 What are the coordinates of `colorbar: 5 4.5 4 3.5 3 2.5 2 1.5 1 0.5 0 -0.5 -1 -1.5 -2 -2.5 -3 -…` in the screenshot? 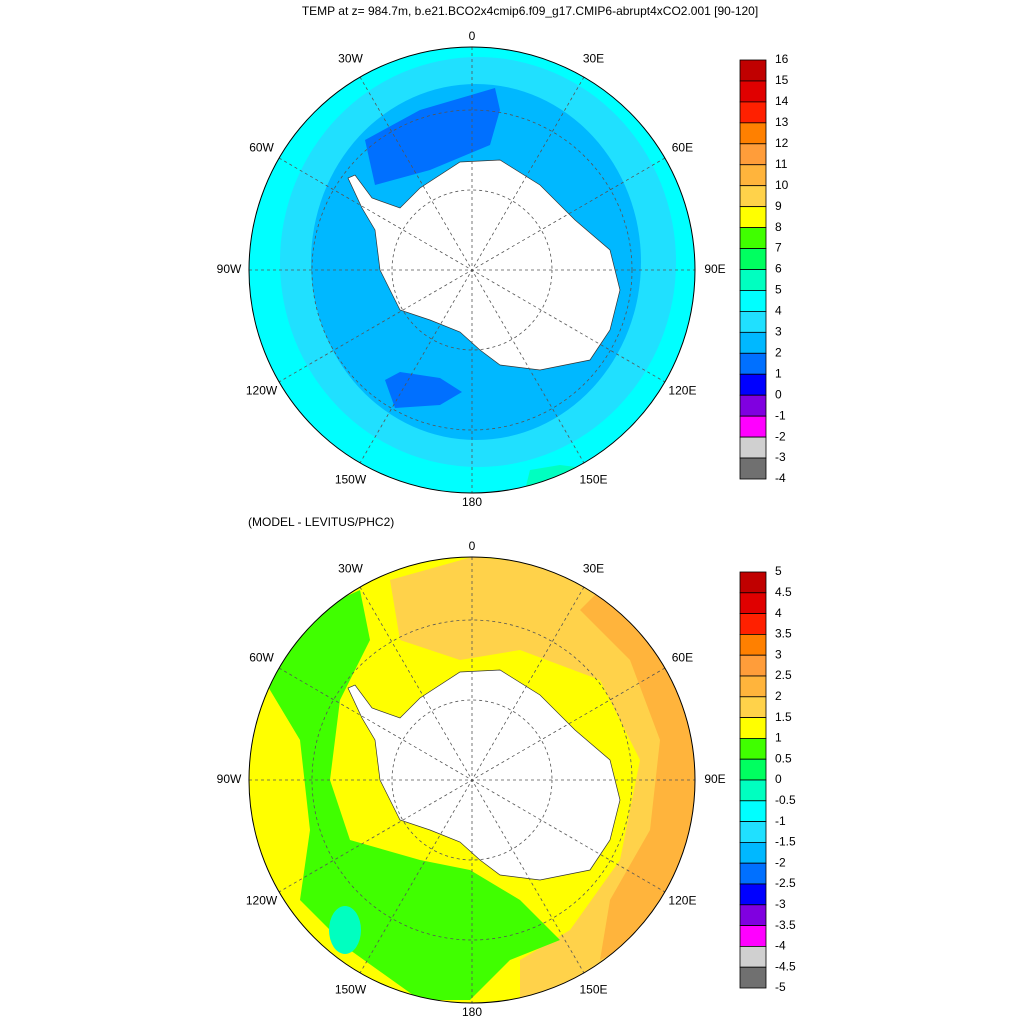 It's located at (767, 779).